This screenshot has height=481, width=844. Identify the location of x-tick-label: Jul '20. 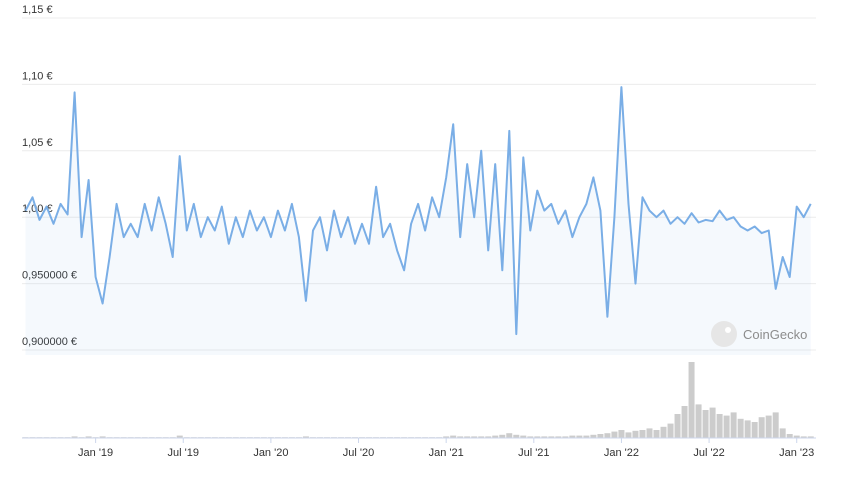
(358, 453).